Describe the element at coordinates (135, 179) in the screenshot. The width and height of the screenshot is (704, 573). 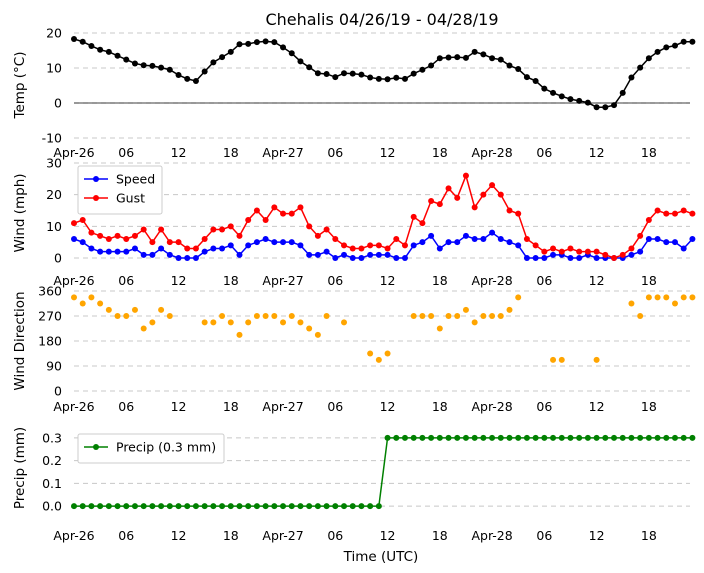
I see `legend-entry: Speed` at that location.